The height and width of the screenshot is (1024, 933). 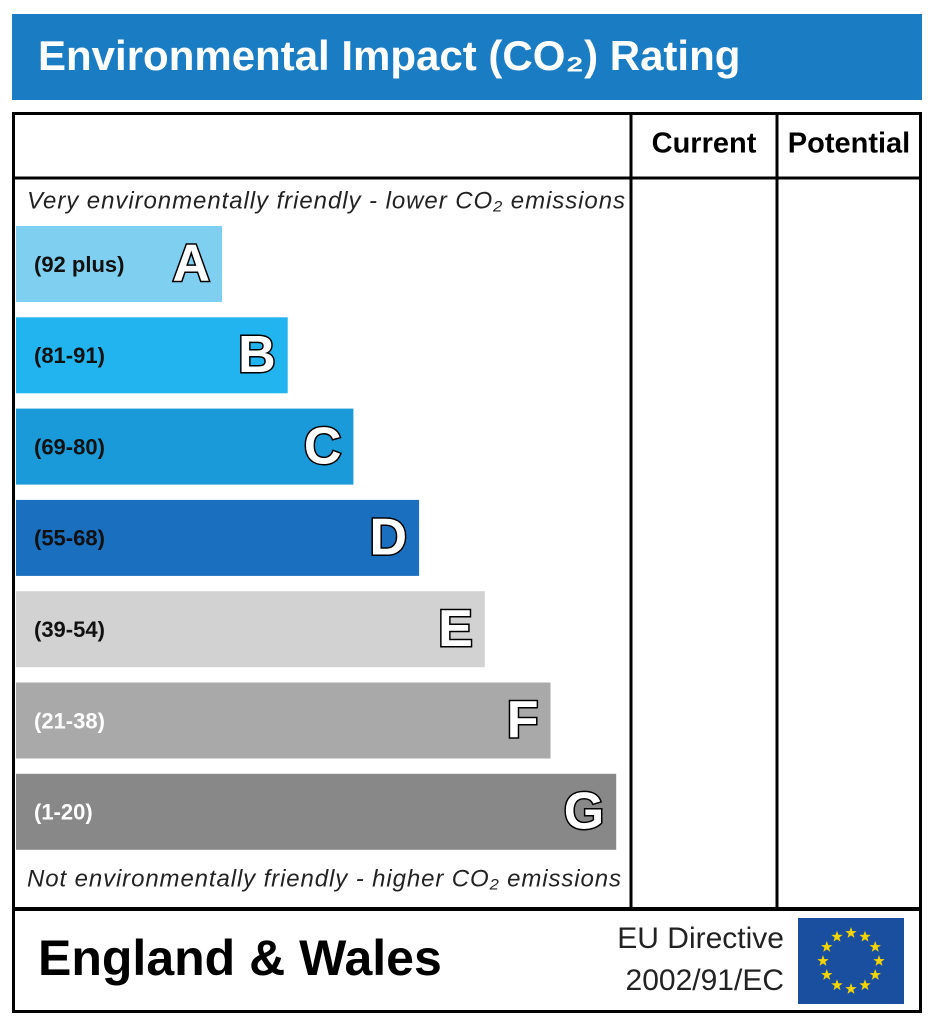 I want to click on footer-frame, so click(x=467, y=960).